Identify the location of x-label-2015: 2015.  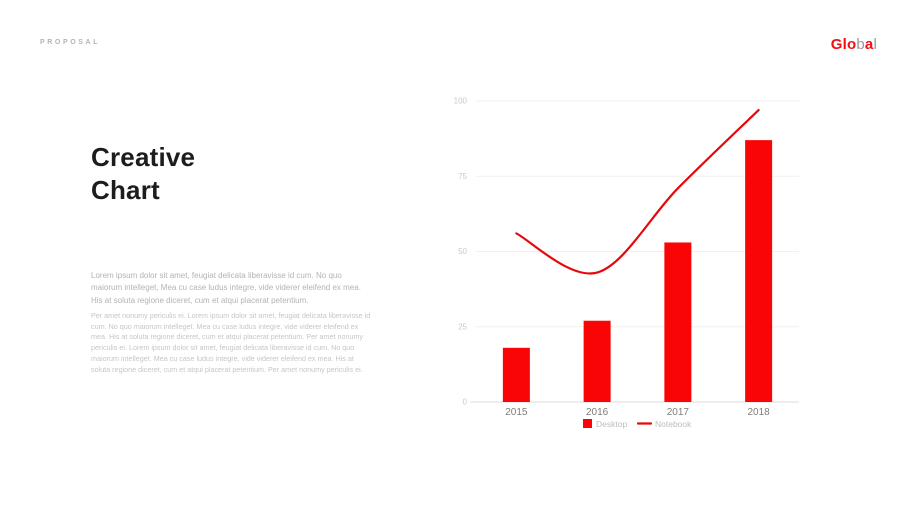
(516, 412).